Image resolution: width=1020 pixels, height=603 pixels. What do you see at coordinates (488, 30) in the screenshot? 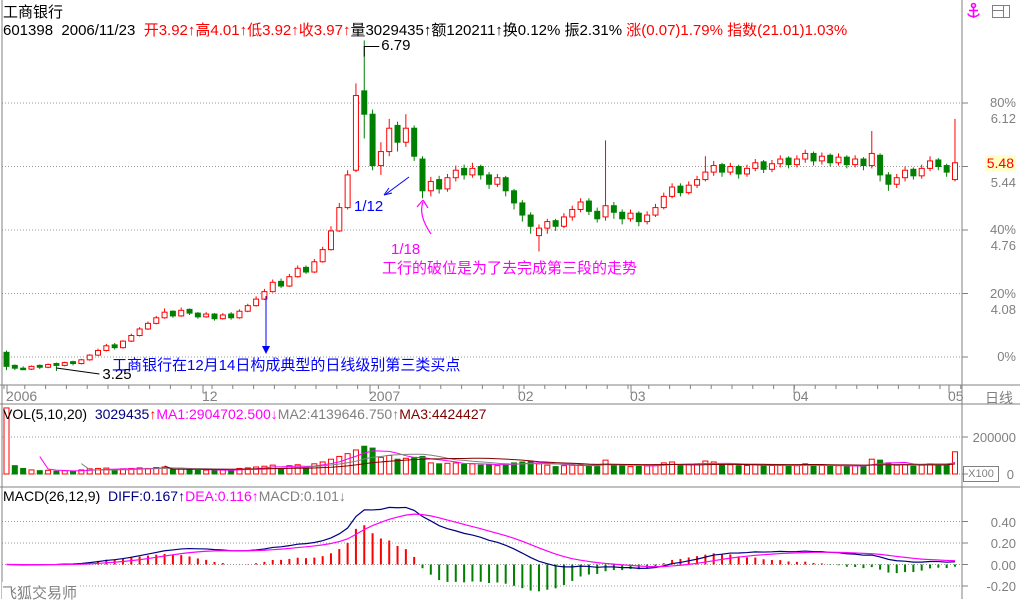
I see `header-segment: 量3029435↑额120211↑换0.12% 振2.31%` at bounding box center [488, 30].